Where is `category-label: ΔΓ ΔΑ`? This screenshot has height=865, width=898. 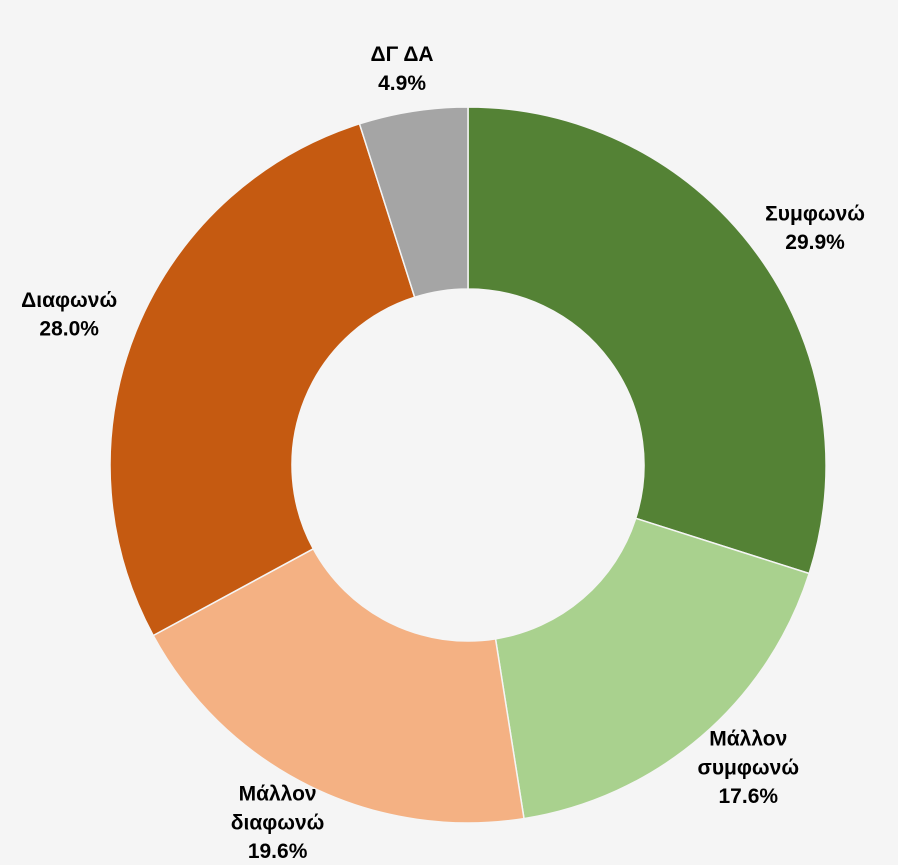
category-label: ΔΓ ΔΑ is located at coordinates (402, 54).